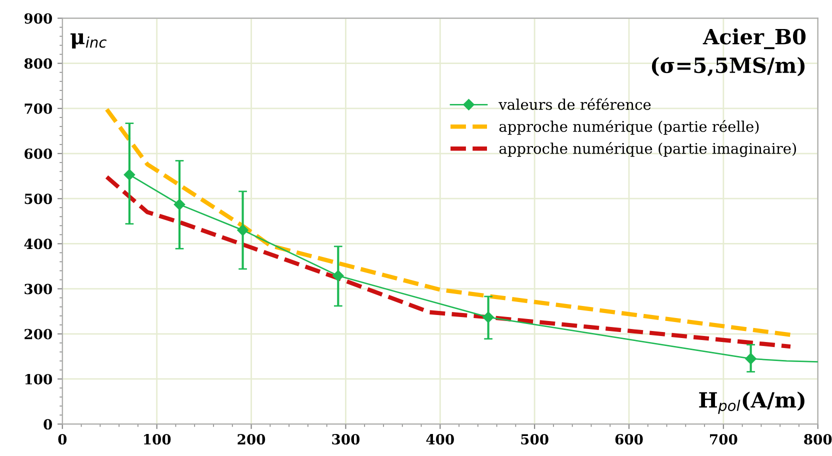  What do you see at coordinates (38, 153) in the screenshot?
I see `y-tick-label: 600` at bounding box center [38, 153].